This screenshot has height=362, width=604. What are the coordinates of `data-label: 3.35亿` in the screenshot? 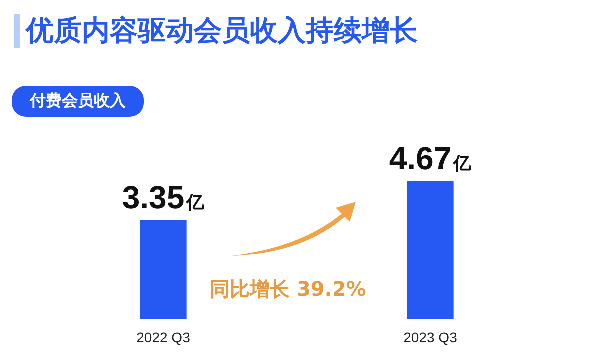 It's located at (164, 198).